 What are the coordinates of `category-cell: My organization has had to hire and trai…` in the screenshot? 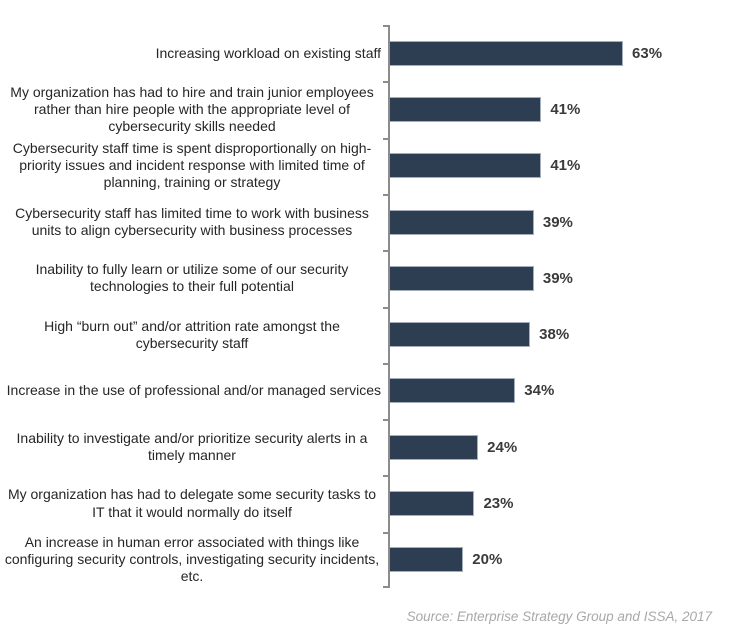 It's located at (194, 109).